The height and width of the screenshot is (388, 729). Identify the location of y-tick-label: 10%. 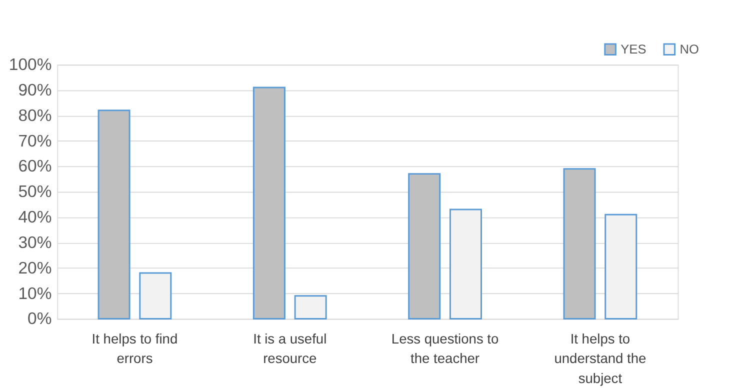
(35, 293).